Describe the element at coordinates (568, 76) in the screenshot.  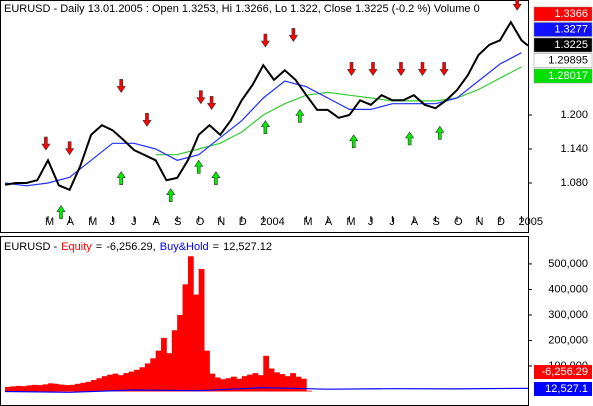
I see `price-label: 1.28017` at that location.